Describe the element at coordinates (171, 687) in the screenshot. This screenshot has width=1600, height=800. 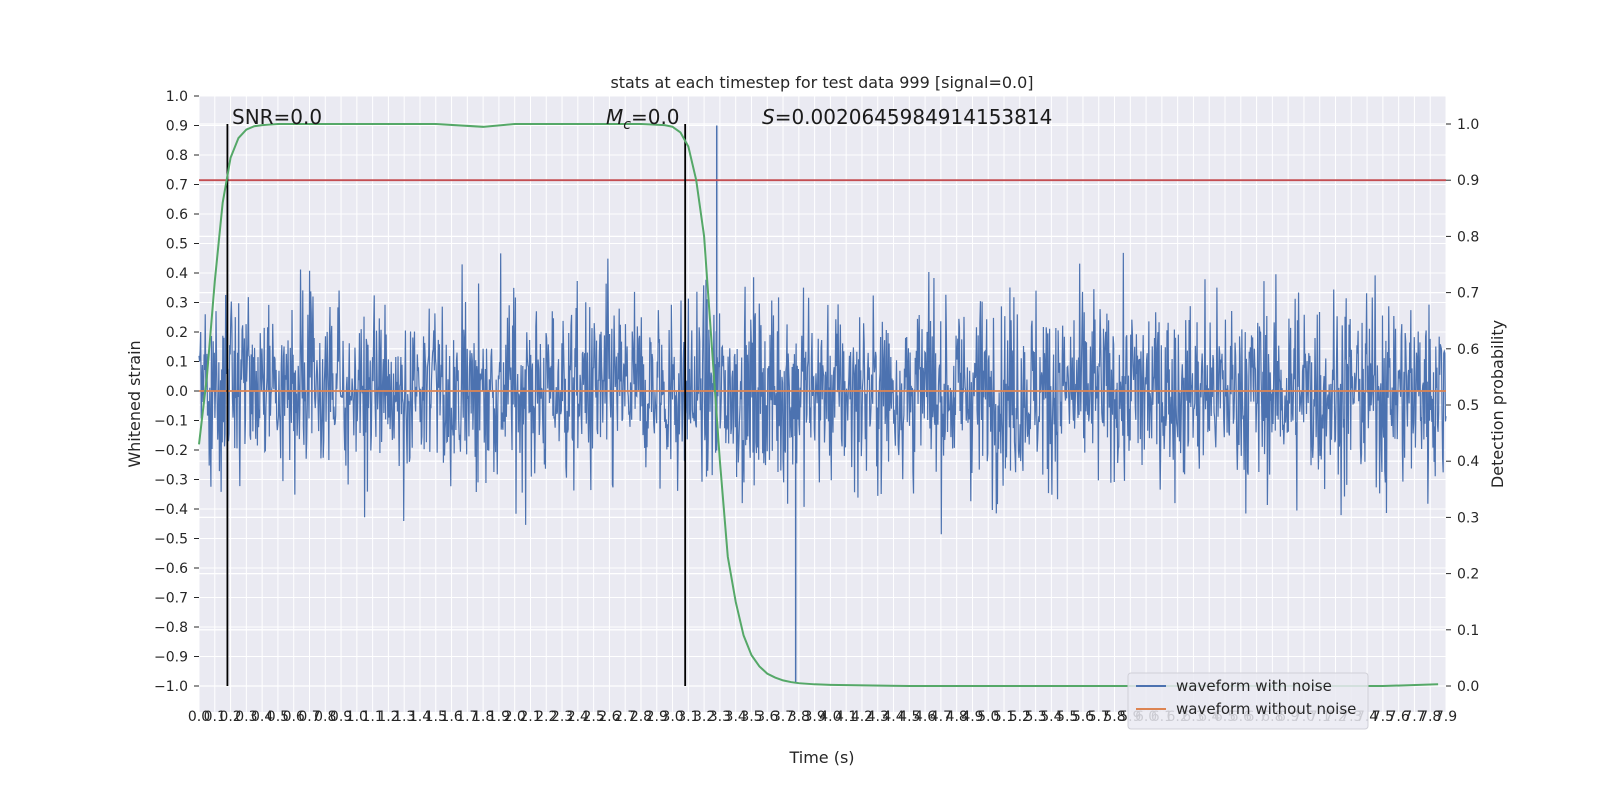
I see `y-left-tick-label: −1.0` at that location.